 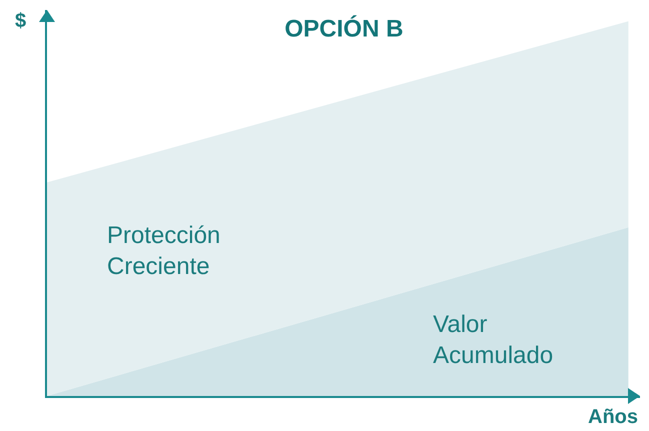 What do you see at coordinates (613, 417) in the screenshot?
I see `x-axis-title: Años` at bounding box center [613, 417].